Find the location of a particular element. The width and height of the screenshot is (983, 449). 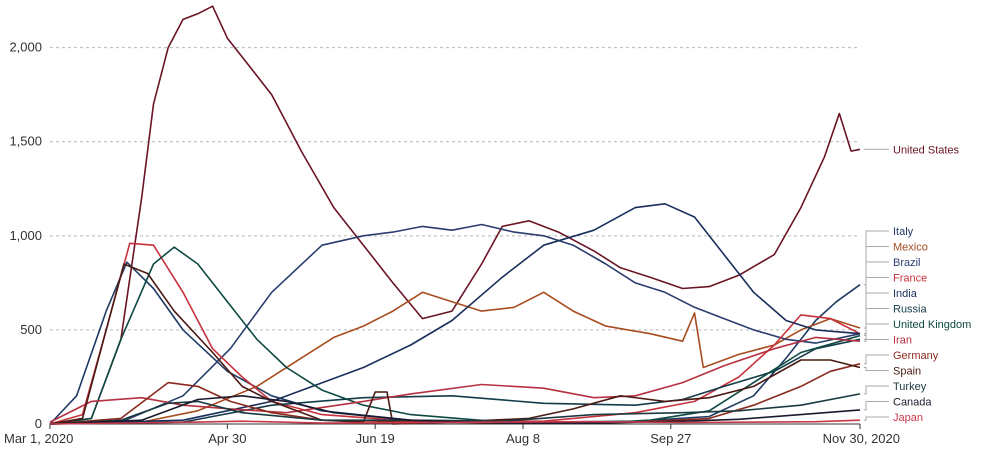

y-axis-ticks: 0 500 1,000 1,500 2,000 is located at coordinates (25, 235).